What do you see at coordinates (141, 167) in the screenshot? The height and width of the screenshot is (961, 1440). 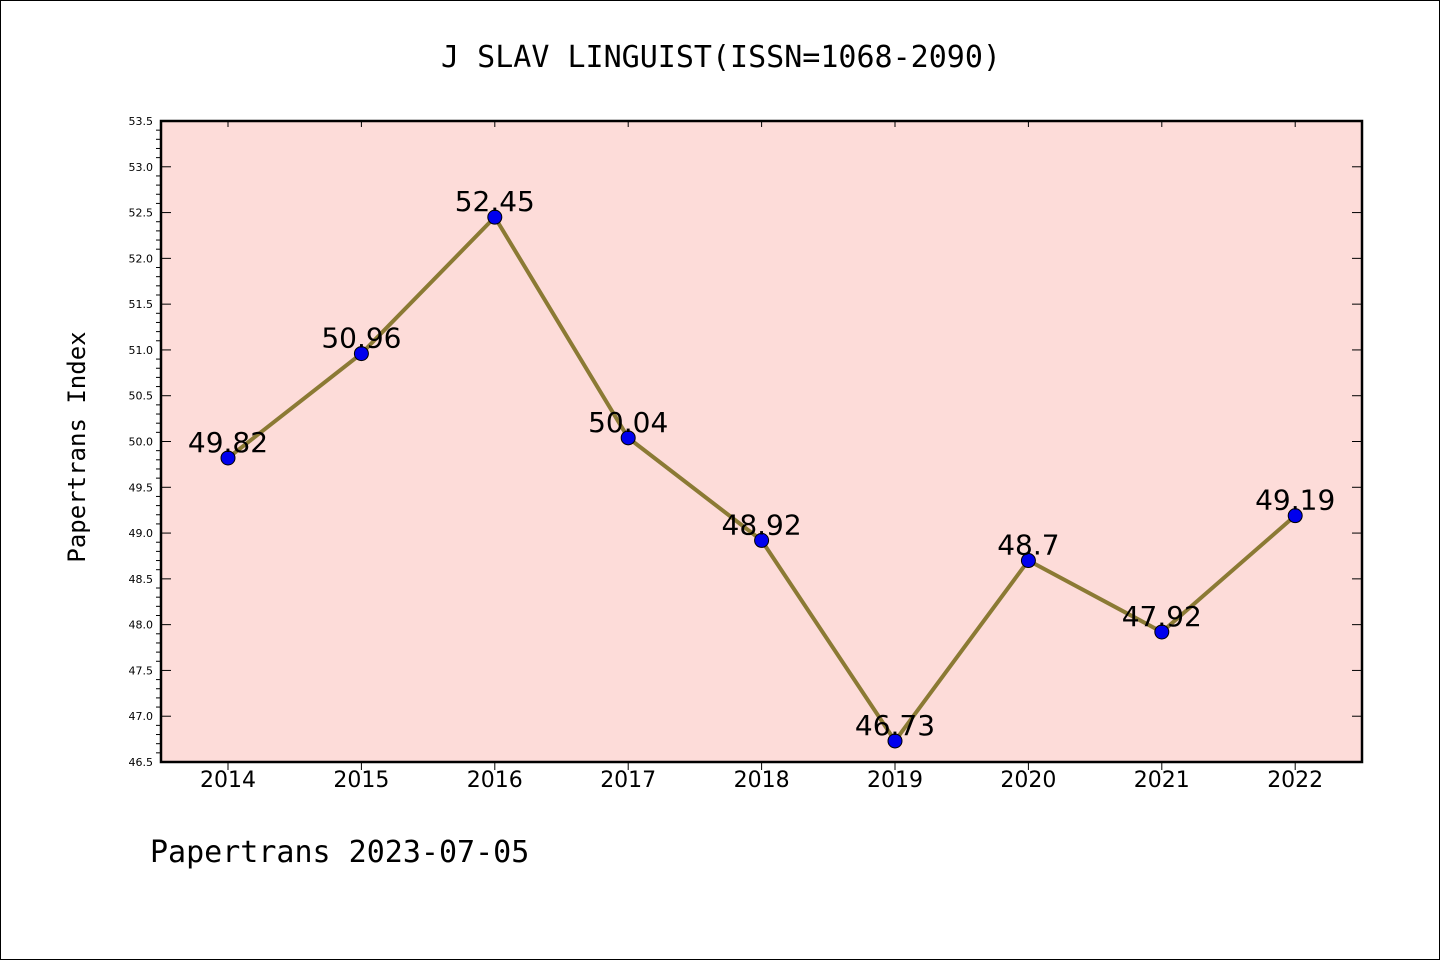 I see `y-tick-label: 53.0` at bounding box center [141, 167].